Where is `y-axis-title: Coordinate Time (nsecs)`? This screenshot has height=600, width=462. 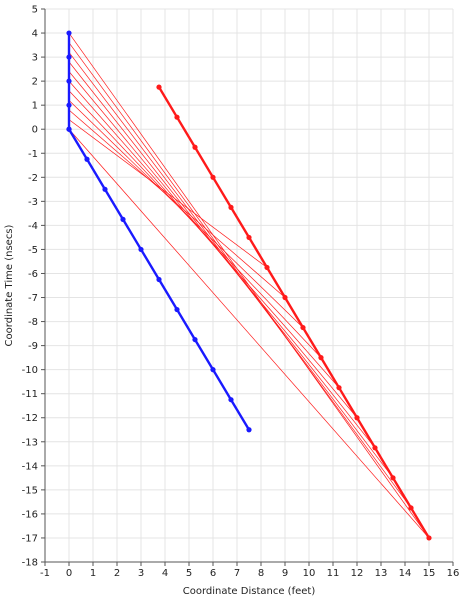
y-axis-title: Coordinate Time (nsecs) is located at coordinates (9, 285).